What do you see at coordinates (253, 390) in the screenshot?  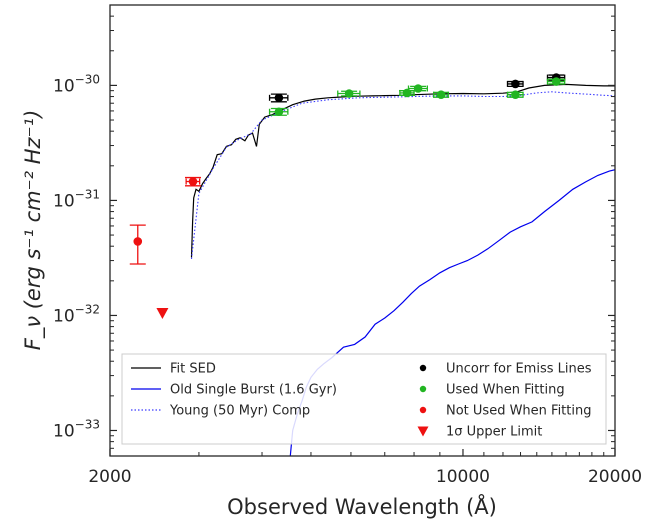 I see `legend-label-old-single-burst-1-6-gyr: Old Single Burst (1.6 Gyr)` at bounding box center [253, 390].